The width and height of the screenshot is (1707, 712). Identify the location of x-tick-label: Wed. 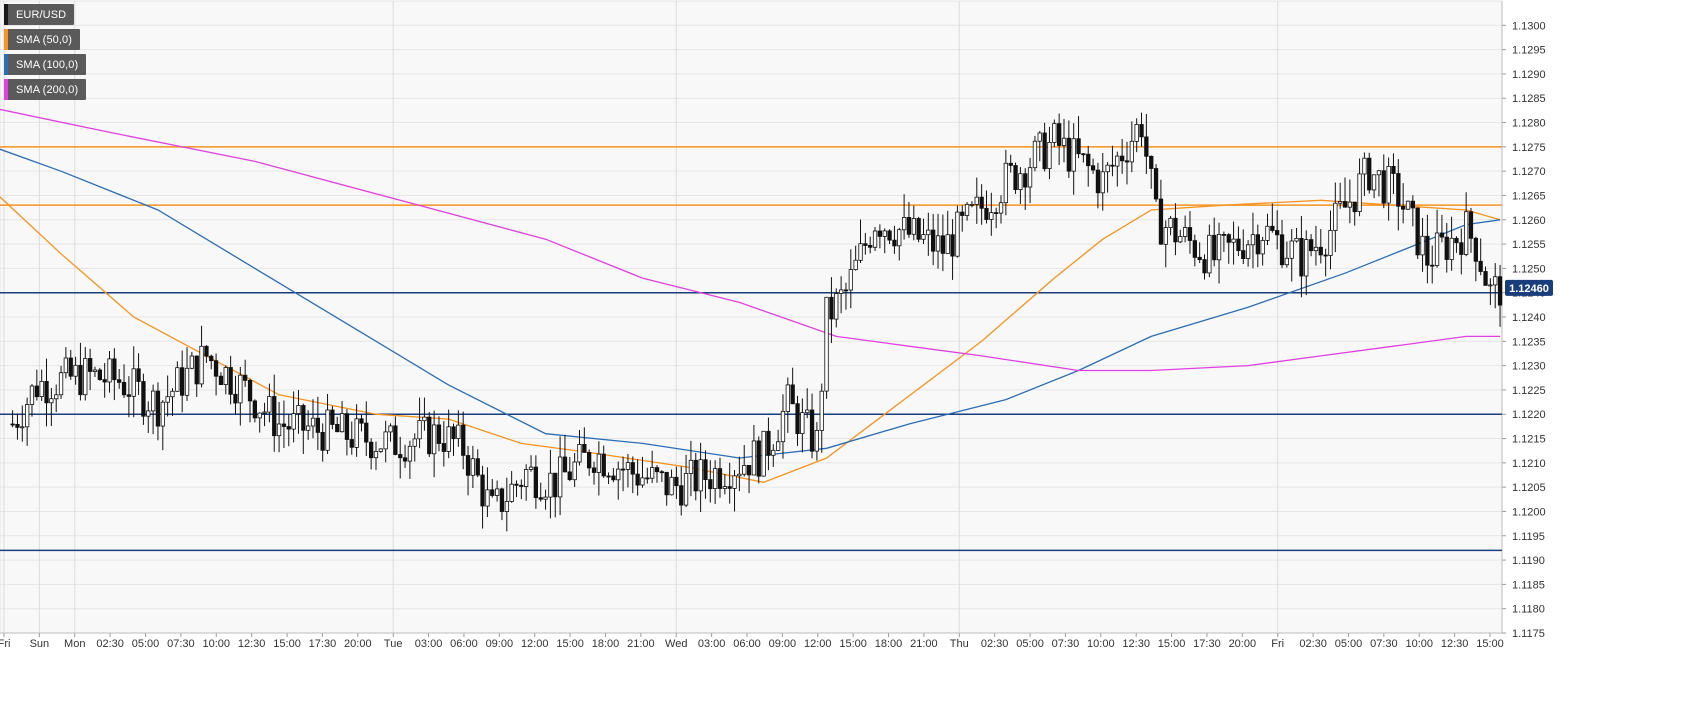
(676, 644).